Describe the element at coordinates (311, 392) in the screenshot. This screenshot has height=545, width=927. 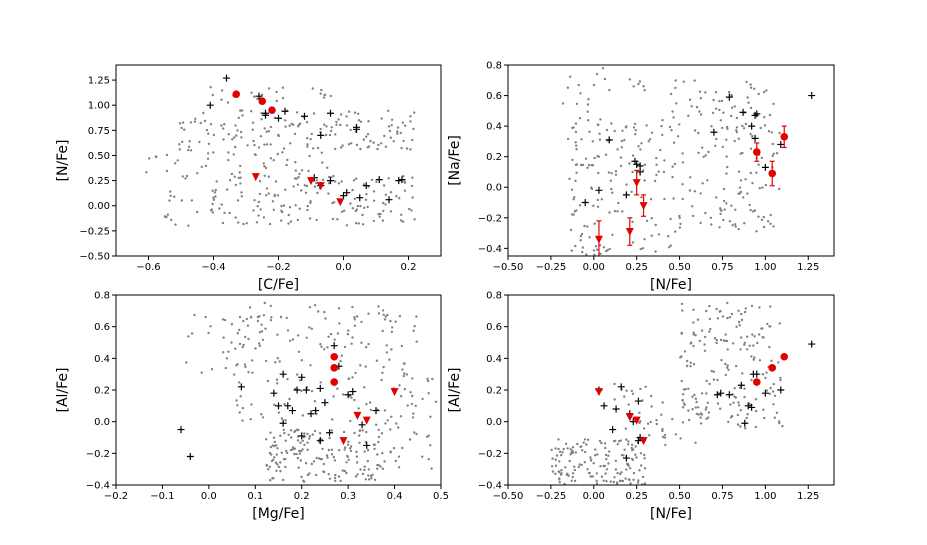
I see `background-sample` at that location.